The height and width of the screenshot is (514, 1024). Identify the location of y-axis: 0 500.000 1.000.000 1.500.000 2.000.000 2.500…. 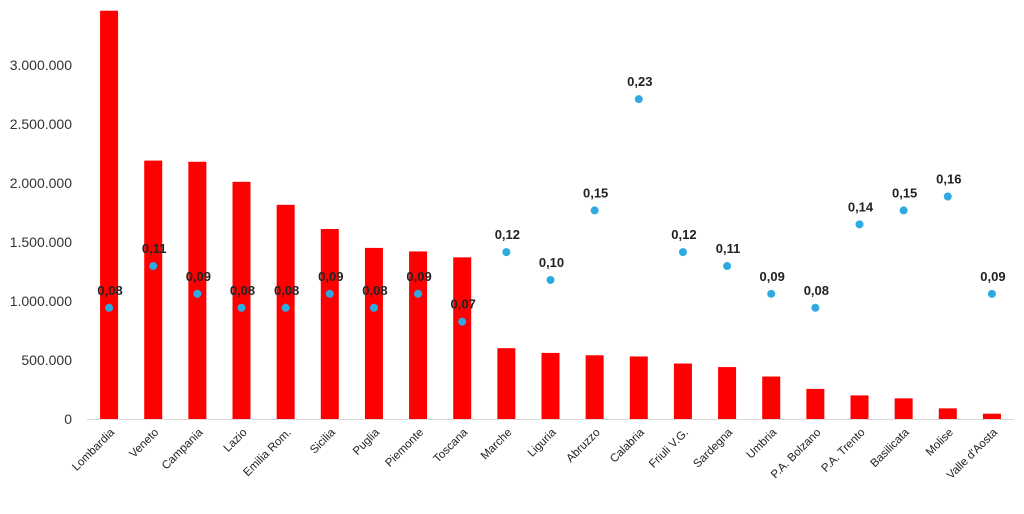
(41, 242).